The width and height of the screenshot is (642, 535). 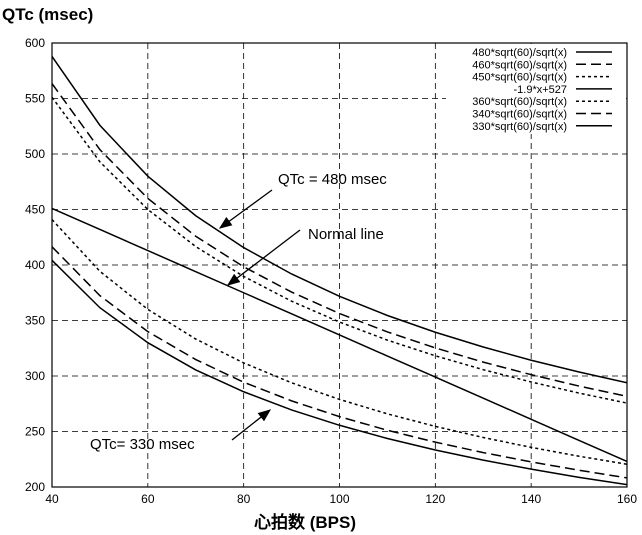 I want to click on y-tick-label: 500, so click(x=35, y=154).